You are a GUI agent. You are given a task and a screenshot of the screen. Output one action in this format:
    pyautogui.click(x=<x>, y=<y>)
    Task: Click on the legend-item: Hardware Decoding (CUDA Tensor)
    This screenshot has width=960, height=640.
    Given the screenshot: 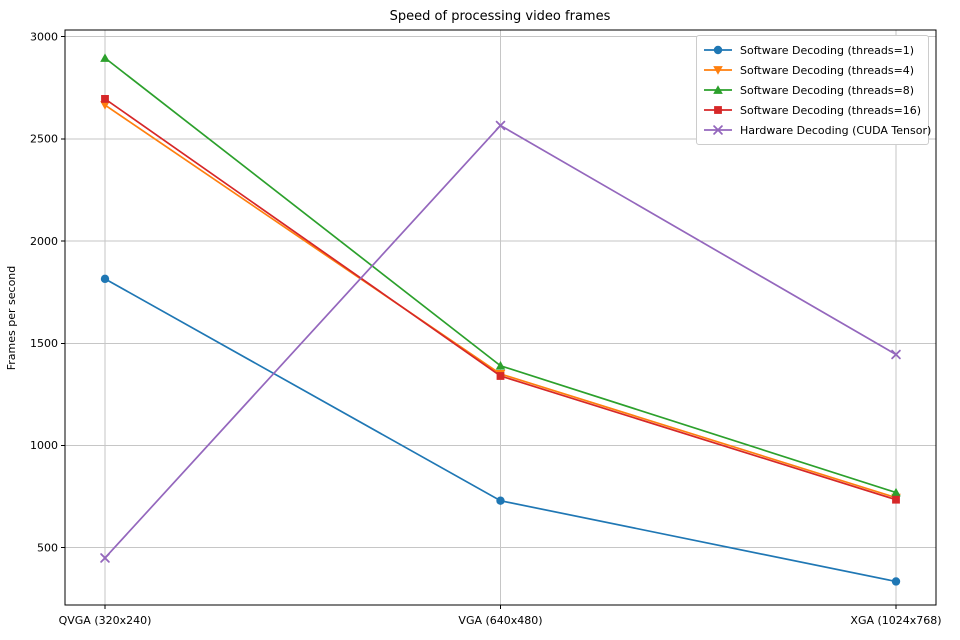 What is the action you would take?
    pyautogui.click(x=817, y=130)
    